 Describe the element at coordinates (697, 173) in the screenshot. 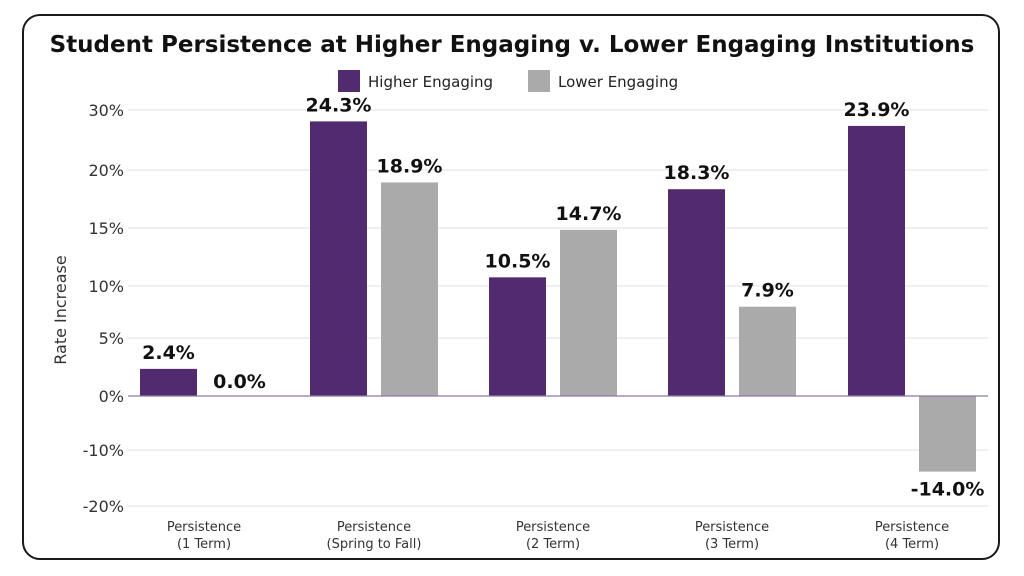

I see `data-label-higher-4: 18.3%` at that location.